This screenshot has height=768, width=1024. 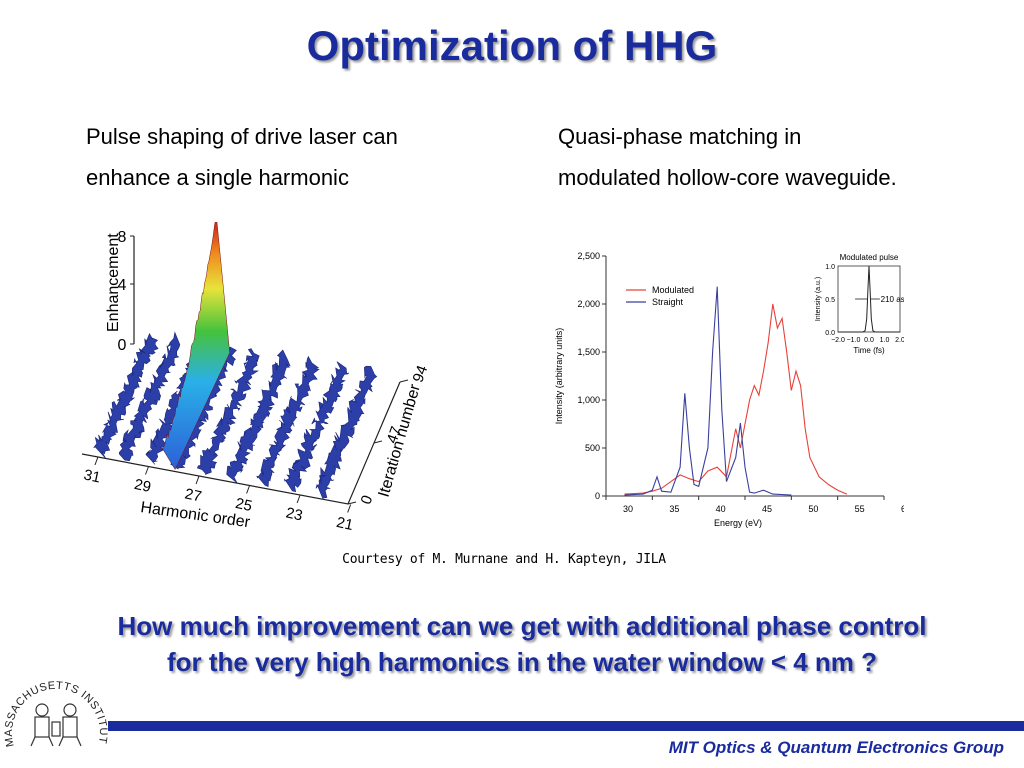 What do you see at coordinates (294, 514) in the screenshot?
I see `harmonic-tick-label: 23` at bounding box center [294, 514].